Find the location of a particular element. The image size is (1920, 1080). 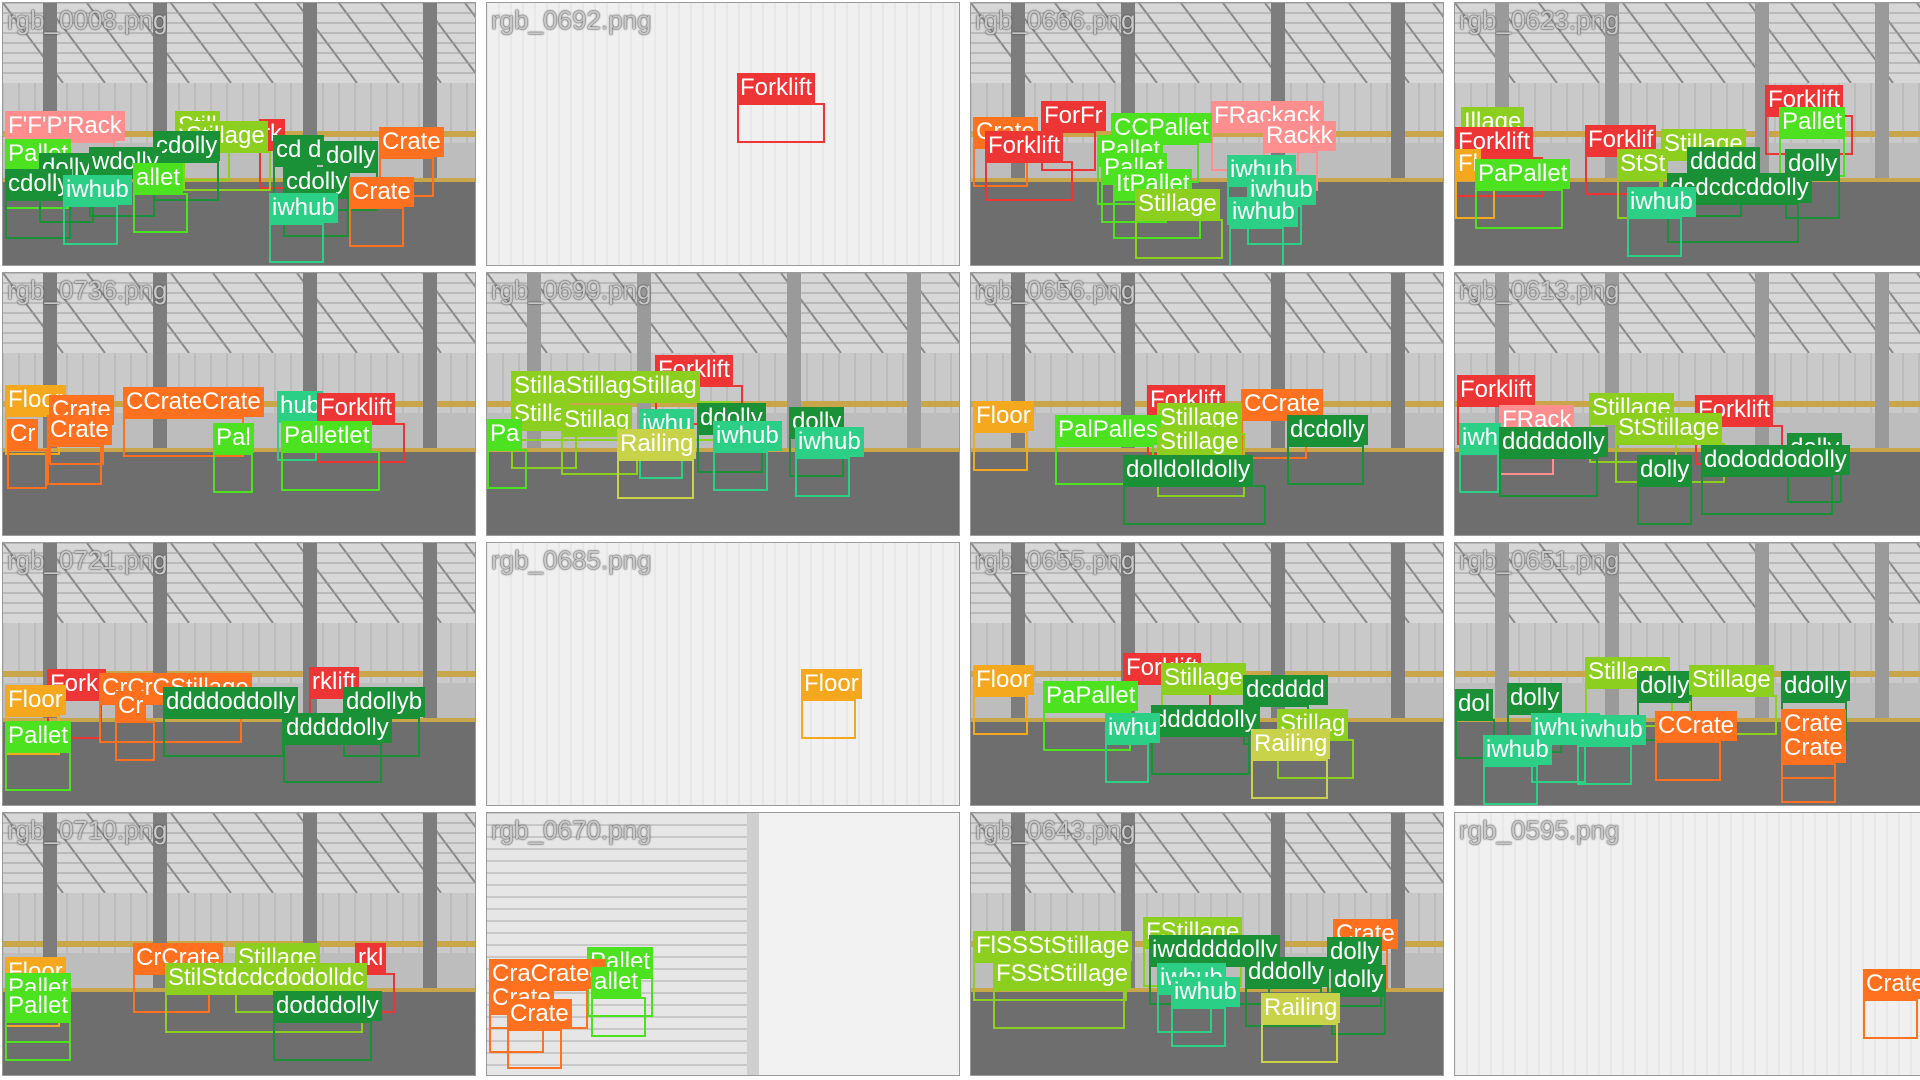

image-tile: Forklift rgb_0692.png is located at coordinates (723, 134).